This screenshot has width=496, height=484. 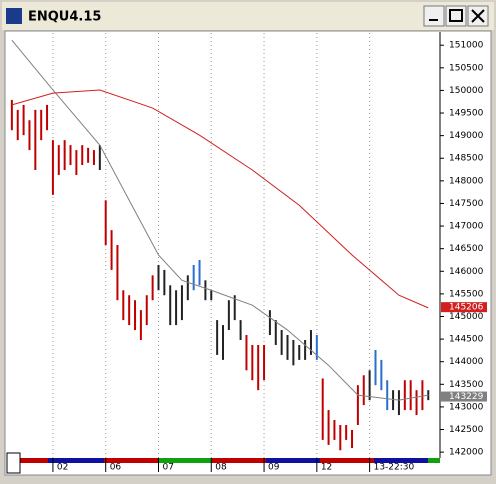 I want to click on y-tick-label: 148500, so click(x=466, y=159).